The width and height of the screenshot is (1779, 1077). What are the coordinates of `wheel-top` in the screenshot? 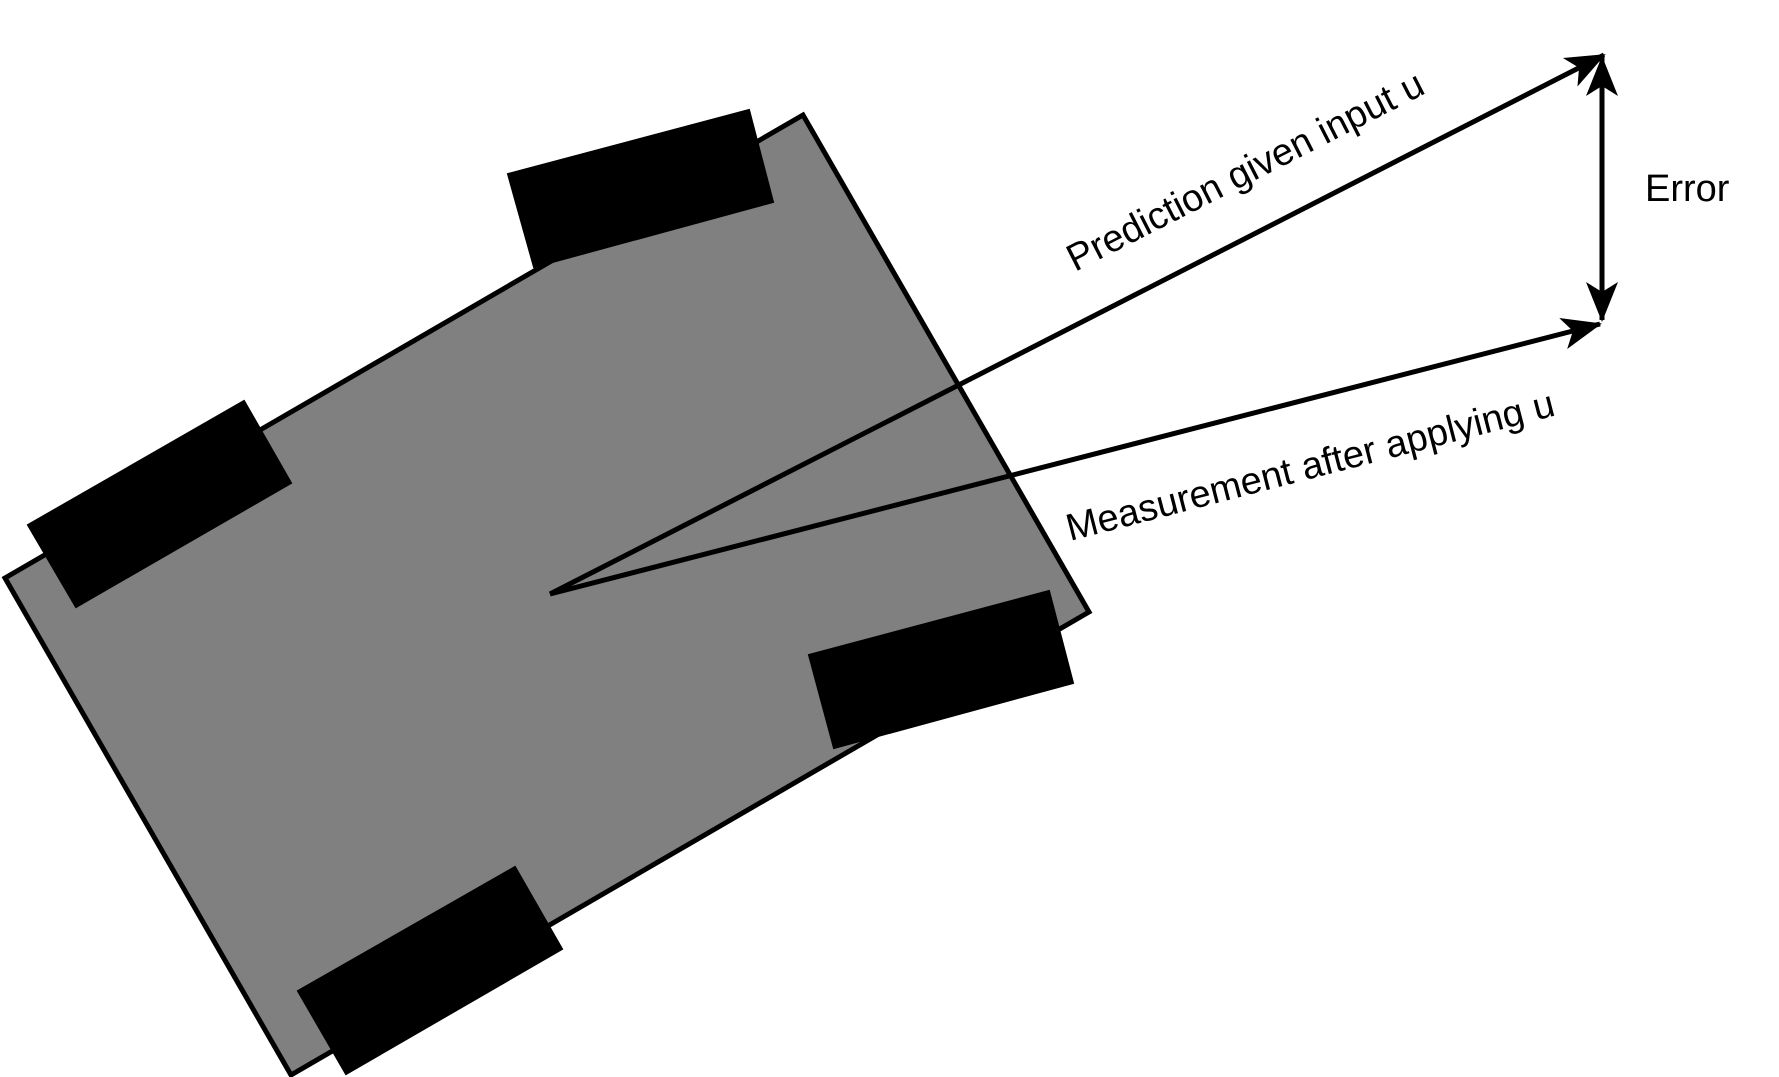 It's located at (640, 188).